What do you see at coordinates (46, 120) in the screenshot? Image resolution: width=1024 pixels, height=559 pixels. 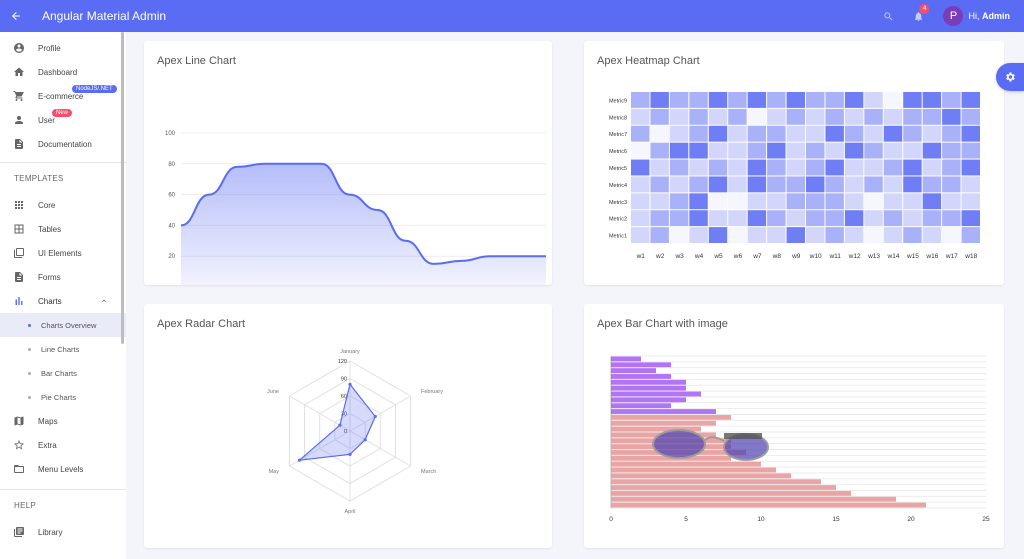 I see `sidebar-item-label: User` at bounding box center [46, 120].